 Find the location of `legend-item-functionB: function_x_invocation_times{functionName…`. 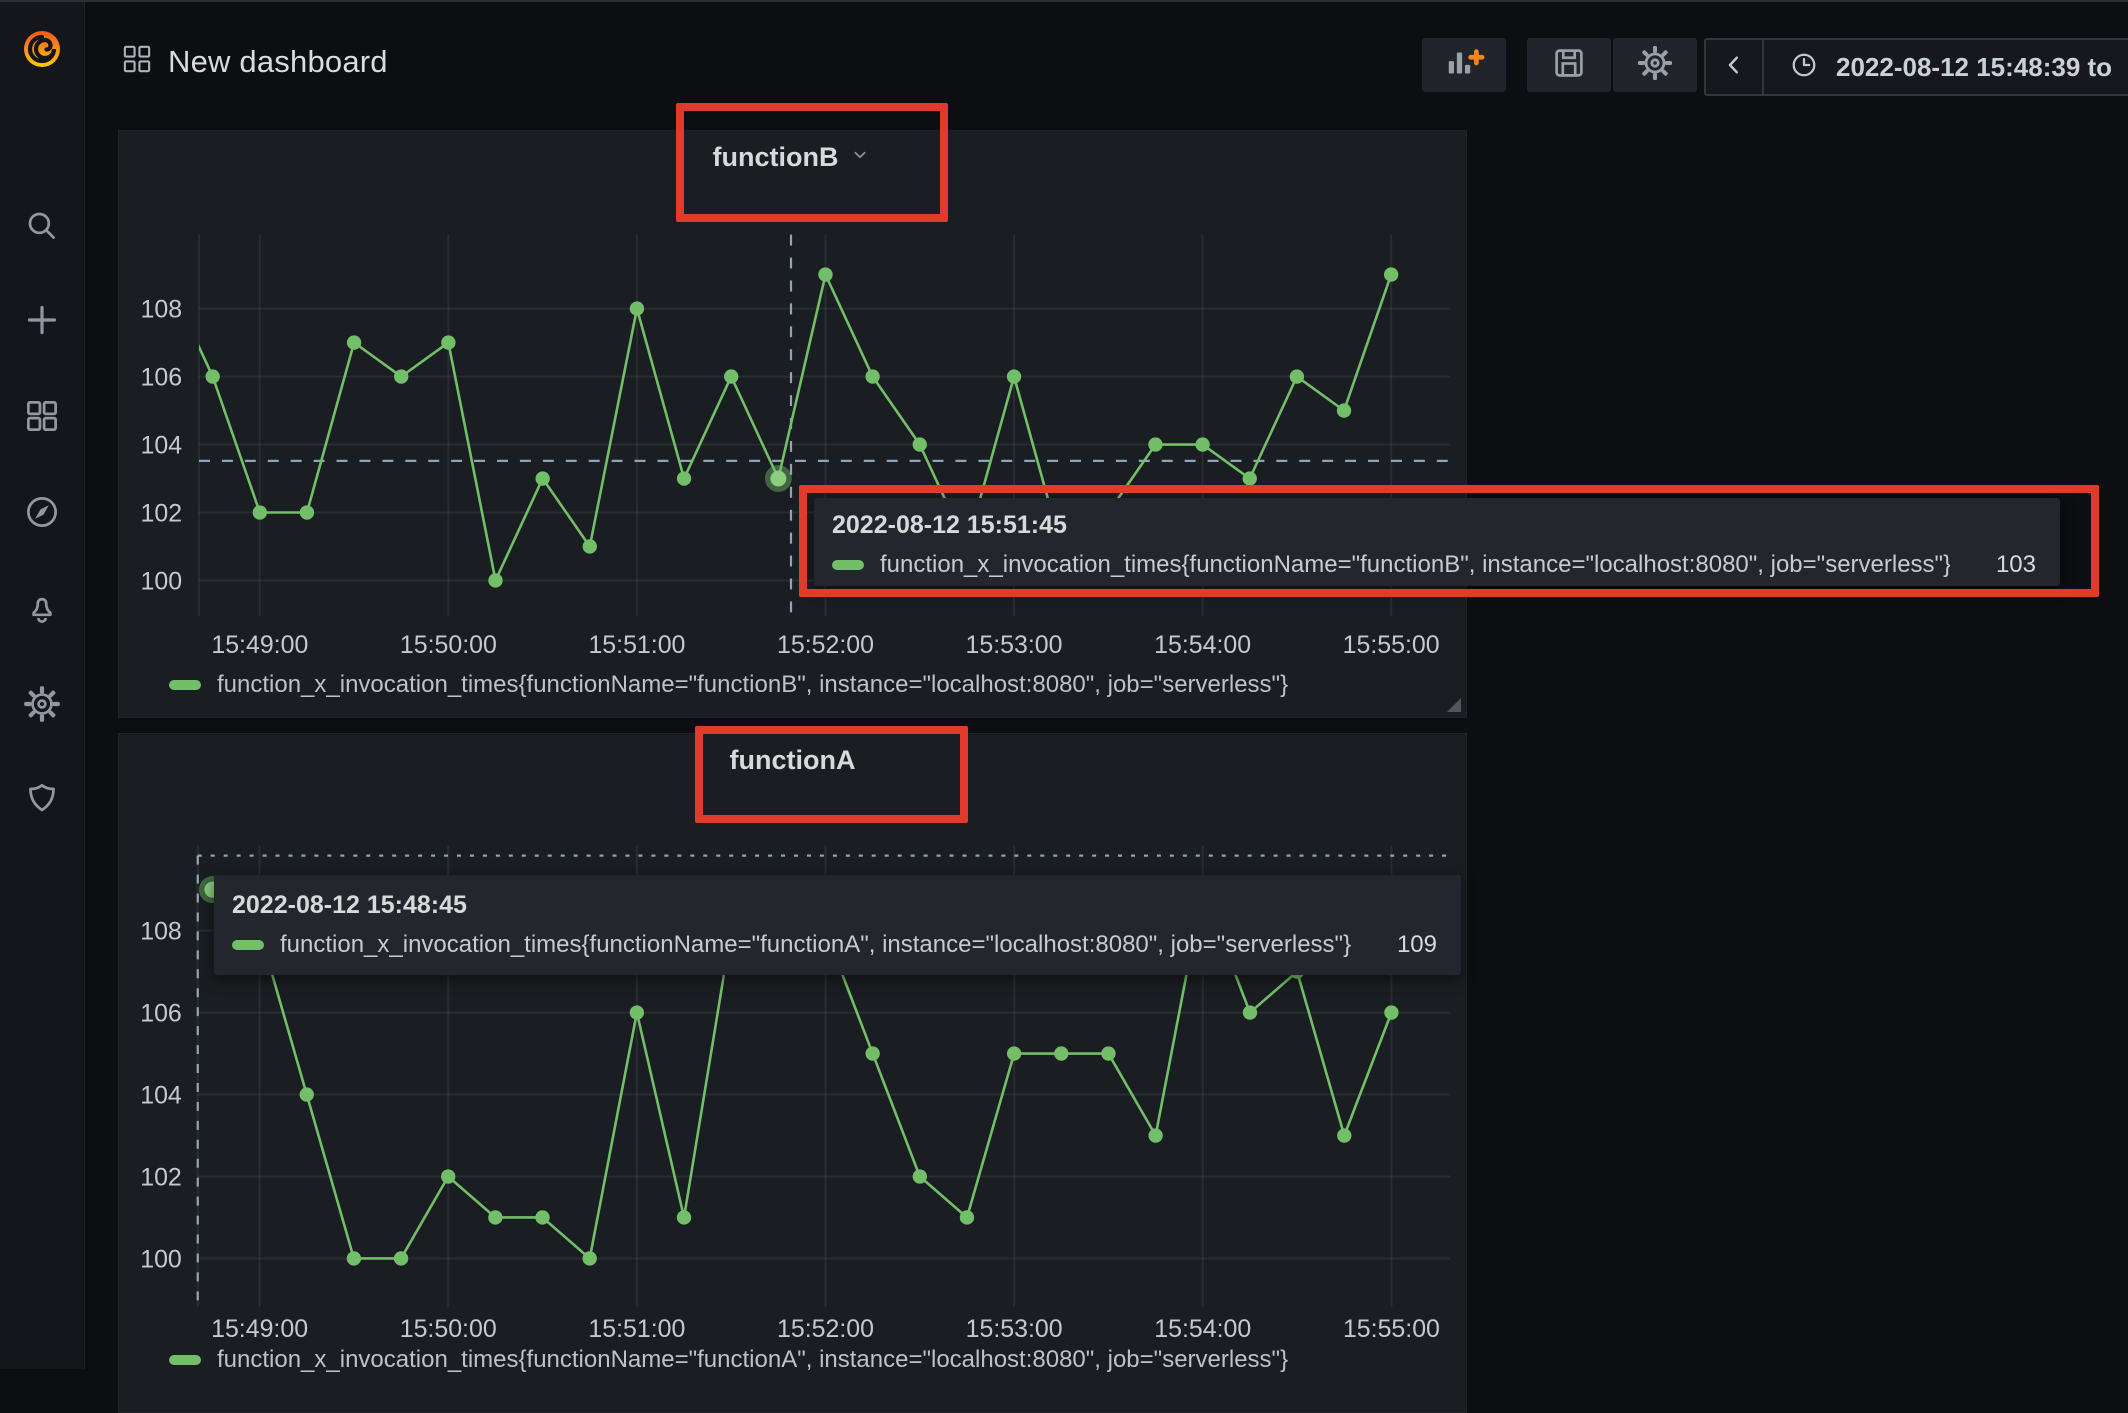

legend-item-functionB: function_x_invocation_times{functionName… is located at coordinates (728, 685).